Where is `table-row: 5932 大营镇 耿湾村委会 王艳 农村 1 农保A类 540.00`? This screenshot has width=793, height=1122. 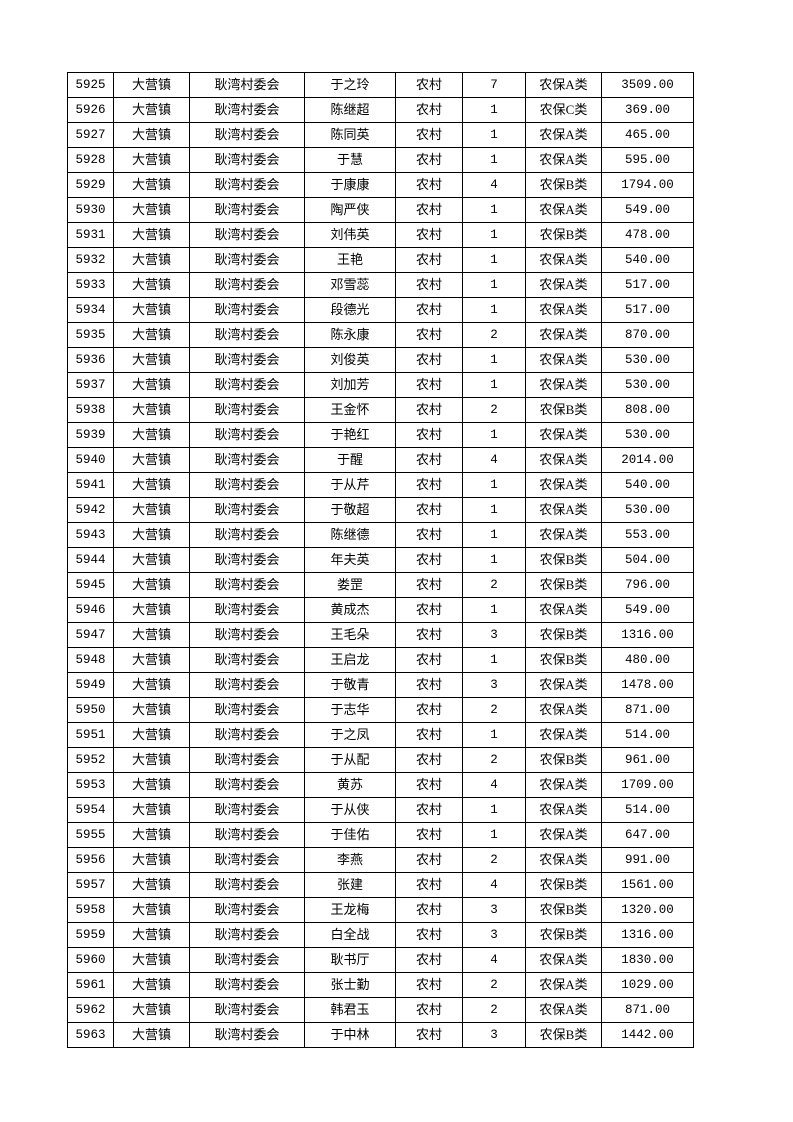
table-row: 5932 大营镇 耿湾村委会 王艳 农村 1 农保A类 540.00 is located at coordinates (380, 260).